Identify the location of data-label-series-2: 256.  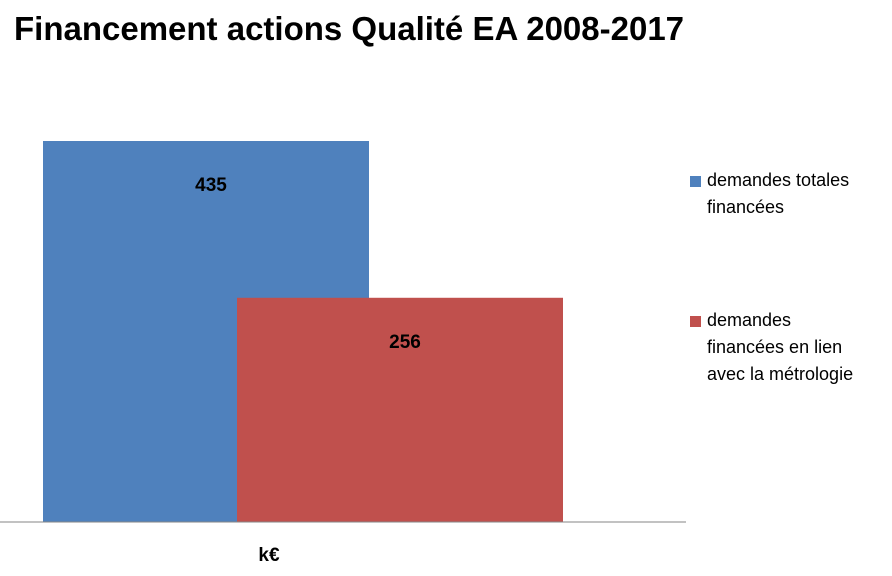
(405, 342).